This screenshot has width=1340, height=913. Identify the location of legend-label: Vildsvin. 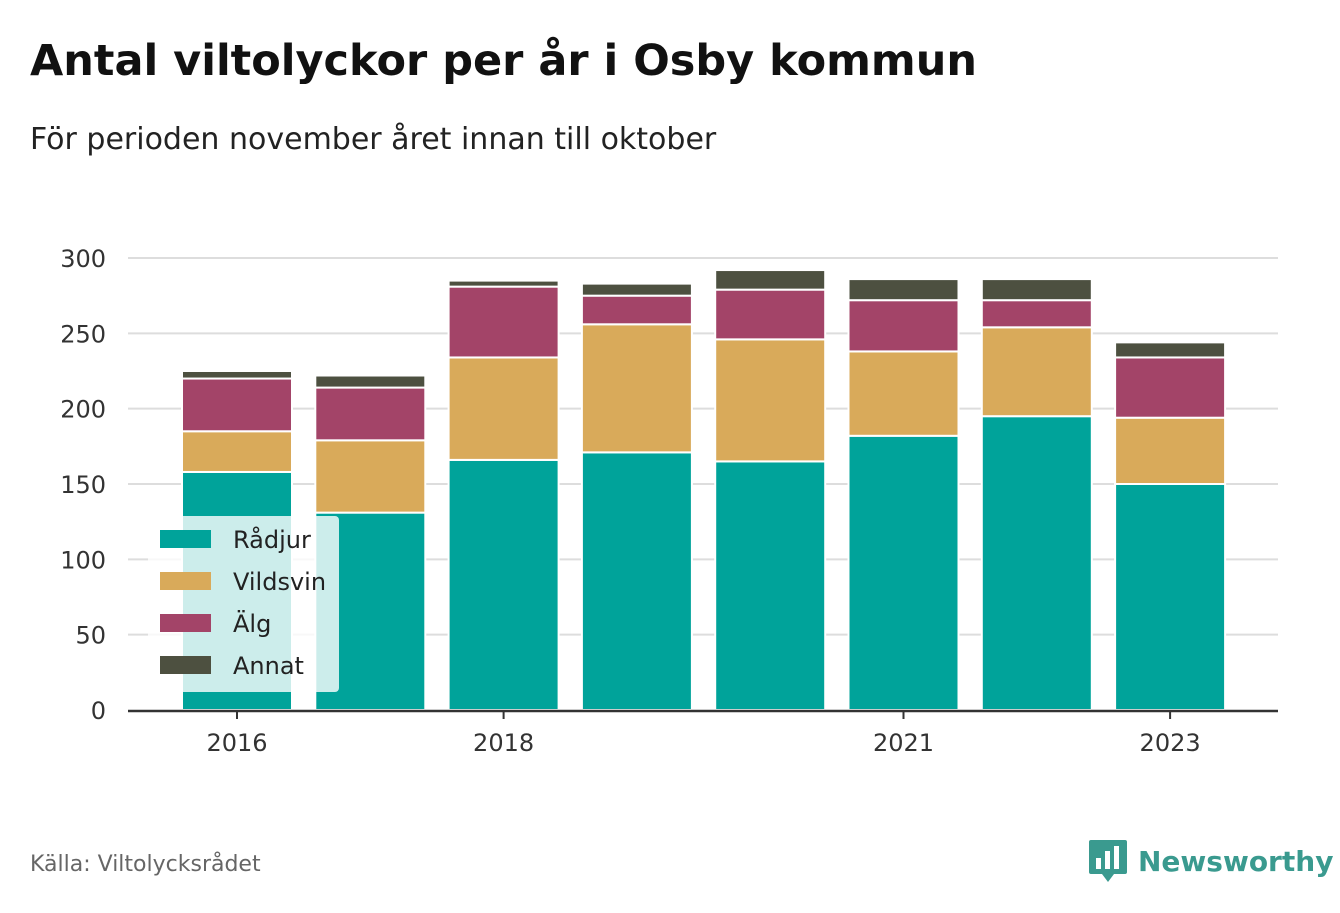
(279, 582).